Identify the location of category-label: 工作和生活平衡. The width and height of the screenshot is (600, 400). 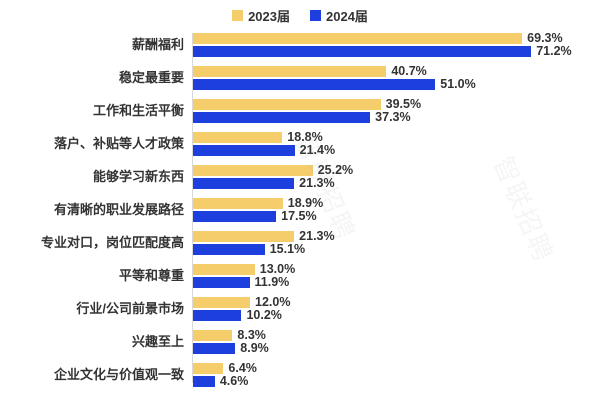
(138, 110).